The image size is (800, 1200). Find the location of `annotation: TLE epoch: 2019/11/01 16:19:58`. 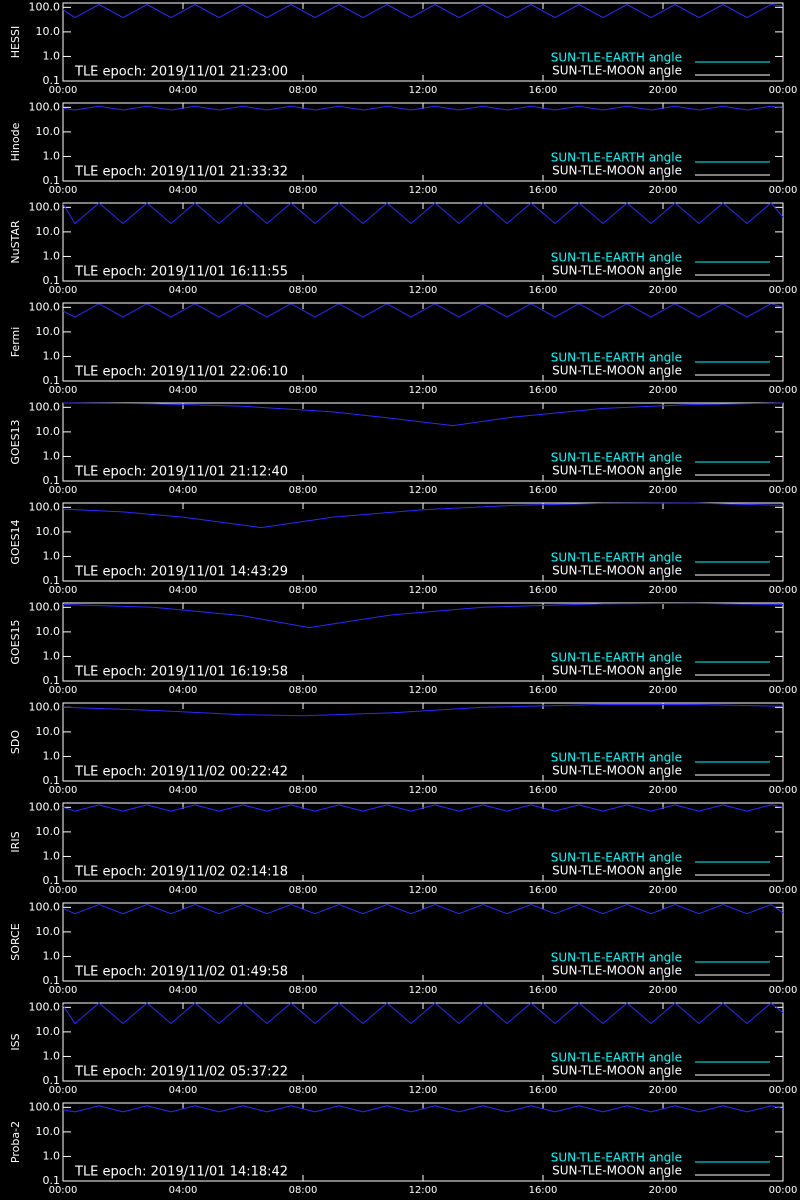

annotation: TLE epoch: 2019/11/01 16:19:58 is located at coordinates (181, 672).